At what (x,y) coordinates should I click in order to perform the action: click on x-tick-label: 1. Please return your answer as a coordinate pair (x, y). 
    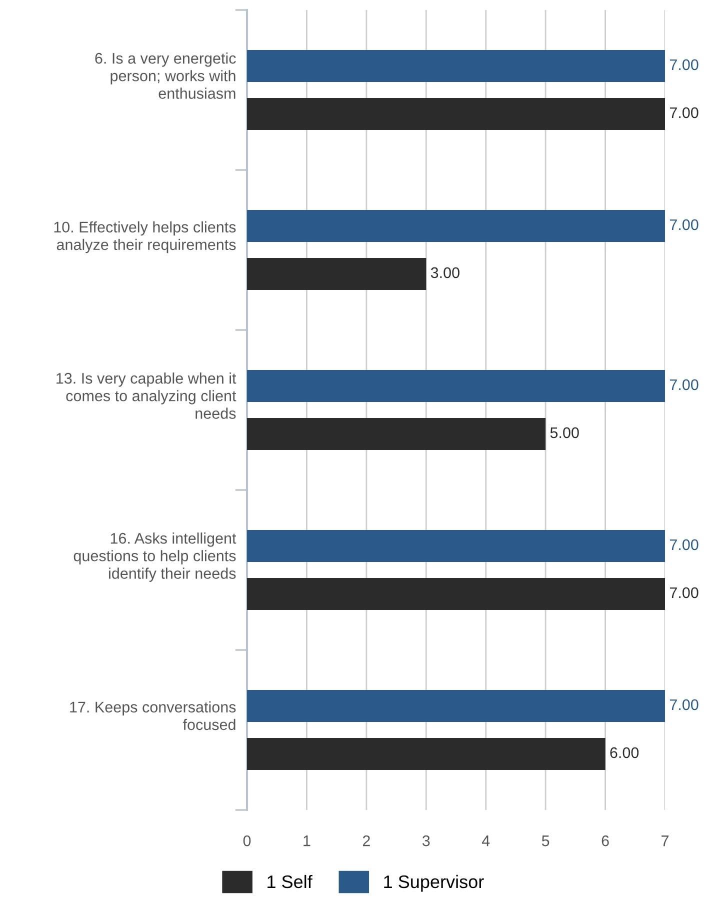
    Looking at the image, I should click on (307, 841).